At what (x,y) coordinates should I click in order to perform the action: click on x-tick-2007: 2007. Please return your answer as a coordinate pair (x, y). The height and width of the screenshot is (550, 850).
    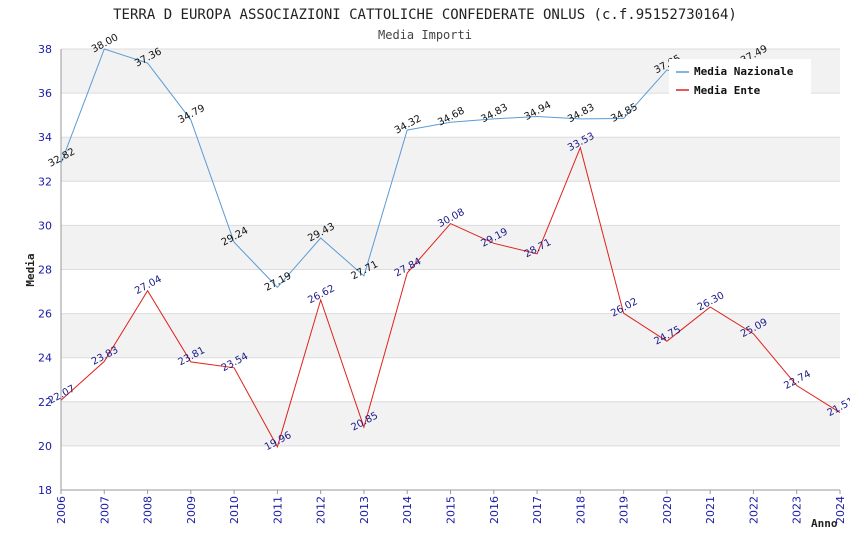
    Looking at the image, I should click on (104, 510).